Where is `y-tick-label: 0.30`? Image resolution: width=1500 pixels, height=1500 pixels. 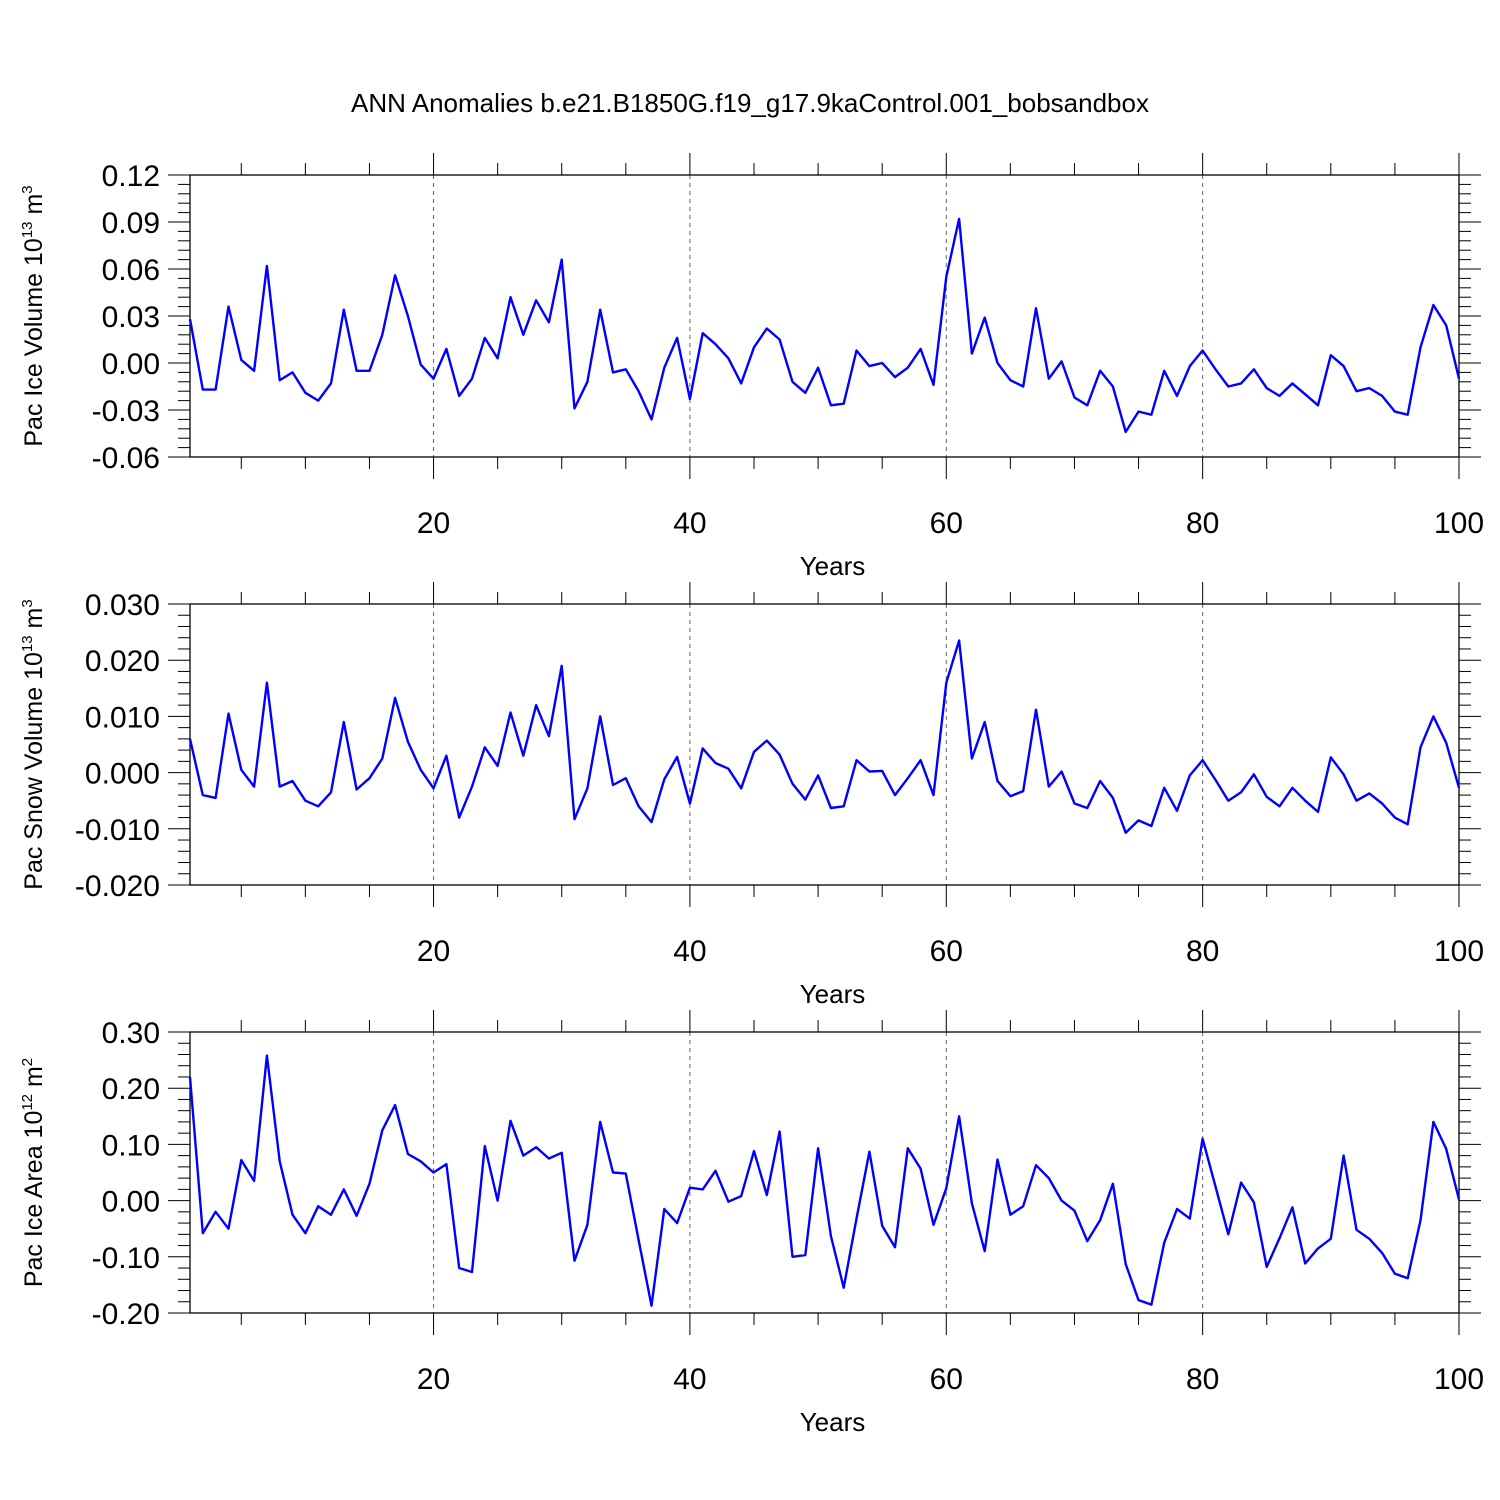
y-tick-label: 0.30 is located at coordinates (131, 1033).